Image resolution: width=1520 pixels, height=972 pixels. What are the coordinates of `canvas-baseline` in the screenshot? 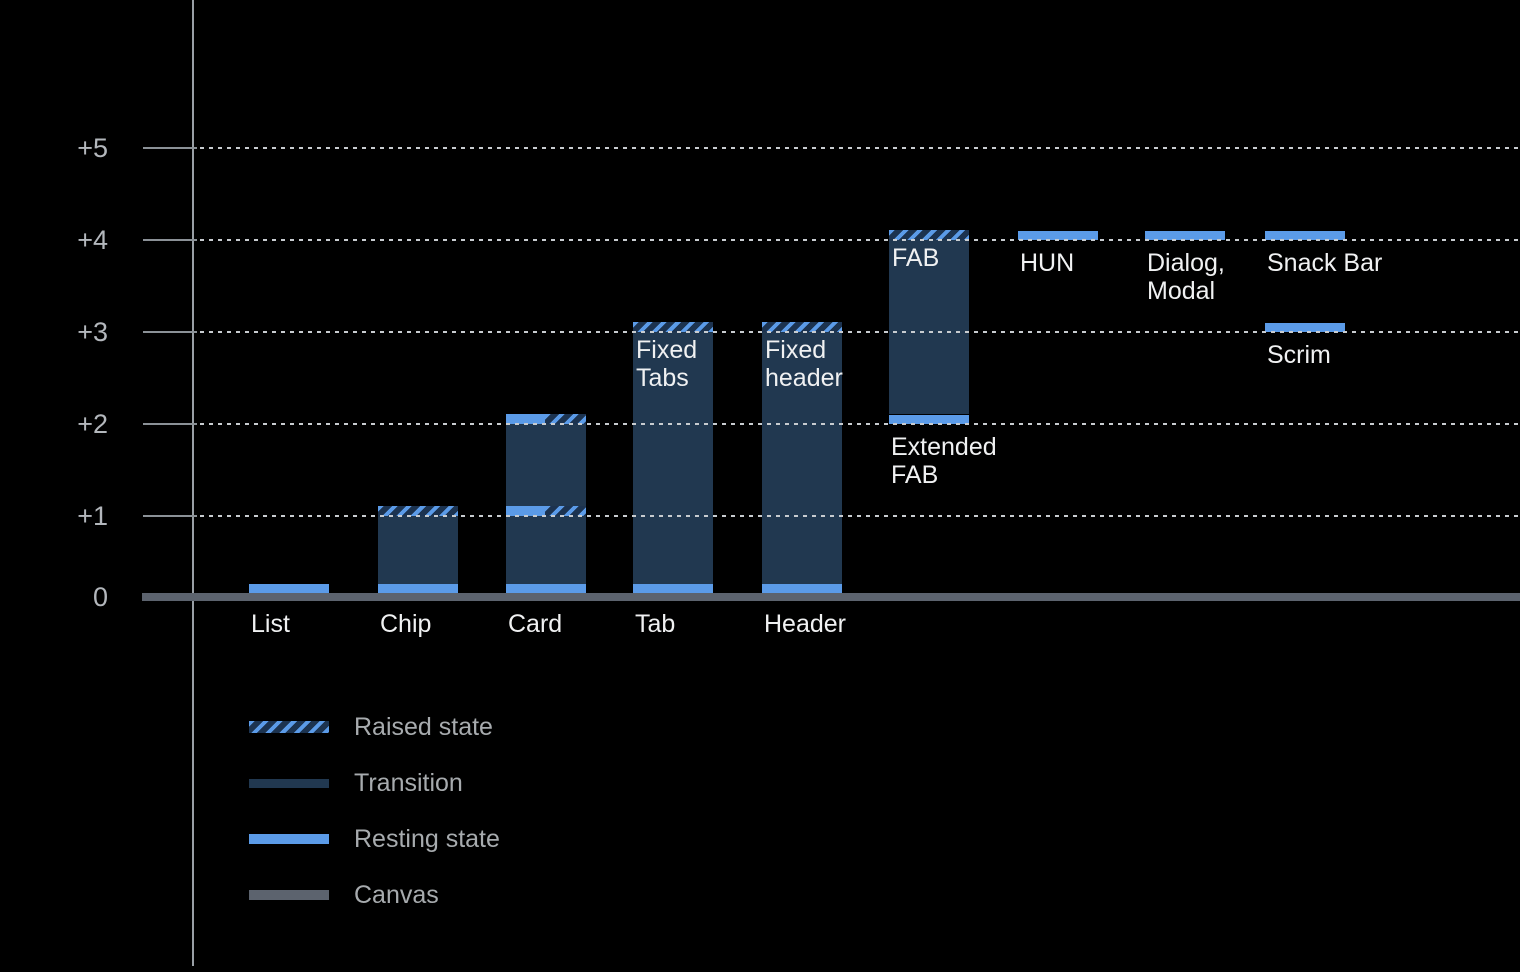 It's located at (831, 597).